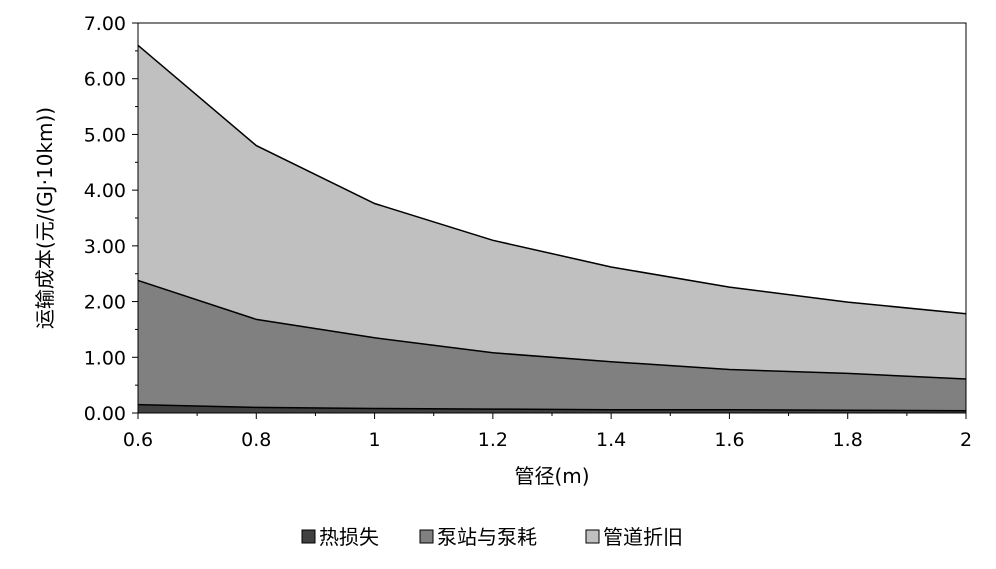 The height and width of the screenshot is (569, 996). What do you see at coordinates (551, 476) in the screenshot?
I see `x-axis-title: 管径(m)` at bounding box center [551, 476].